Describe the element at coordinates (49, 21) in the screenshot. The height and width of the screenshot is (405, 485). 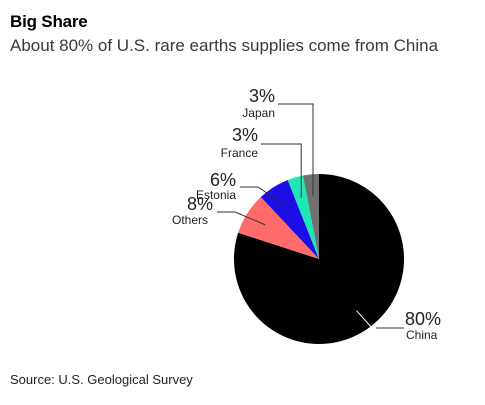
I see `chart-title: Big Share` at that location.